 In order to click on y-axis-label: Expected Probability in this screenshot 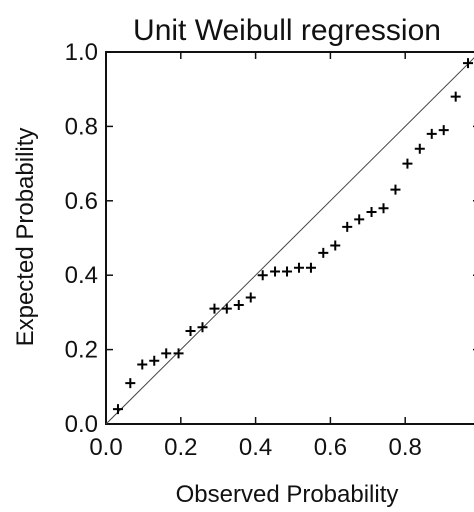, I will do `click(25, 237)`.